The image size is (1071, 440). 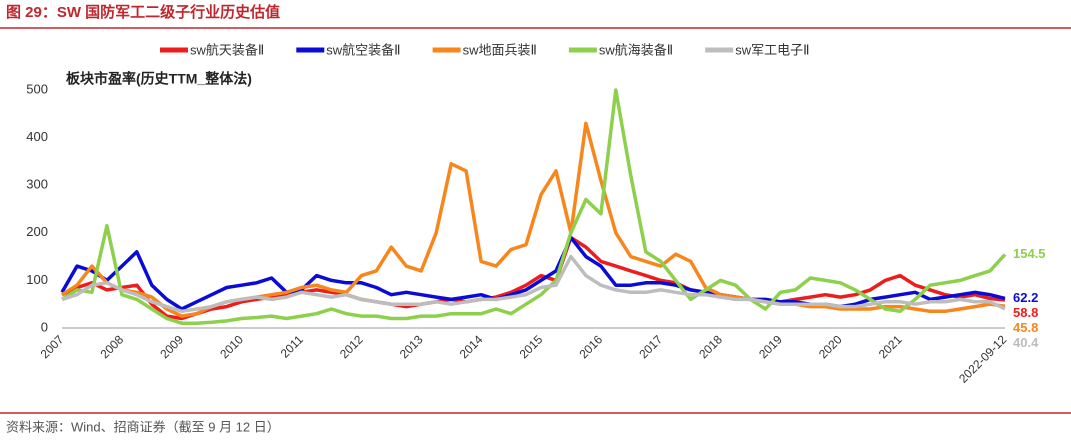 I want to click on y-tick-label: 400, so click(x=37, y=136).